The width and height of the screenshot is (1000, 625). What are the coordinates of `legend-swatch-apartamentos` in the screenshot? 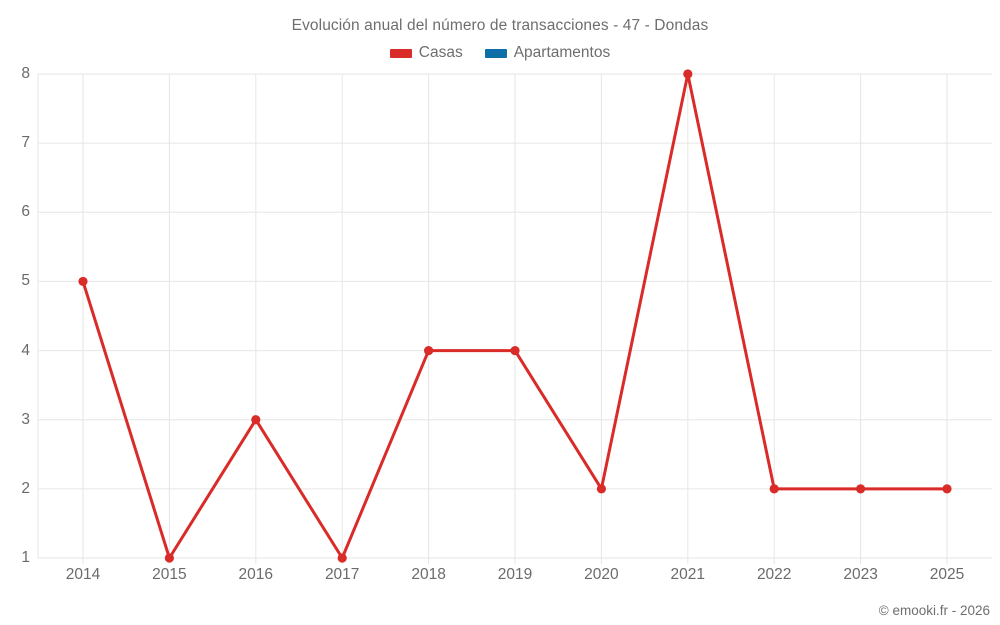 It's located at (495, 53).